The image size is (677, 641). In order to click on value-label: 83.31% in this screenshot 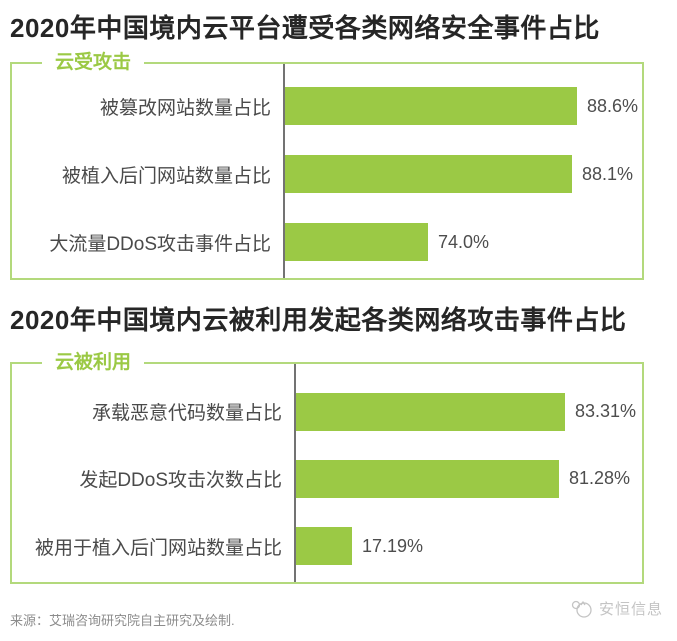, I will do `click(606, 411)`.